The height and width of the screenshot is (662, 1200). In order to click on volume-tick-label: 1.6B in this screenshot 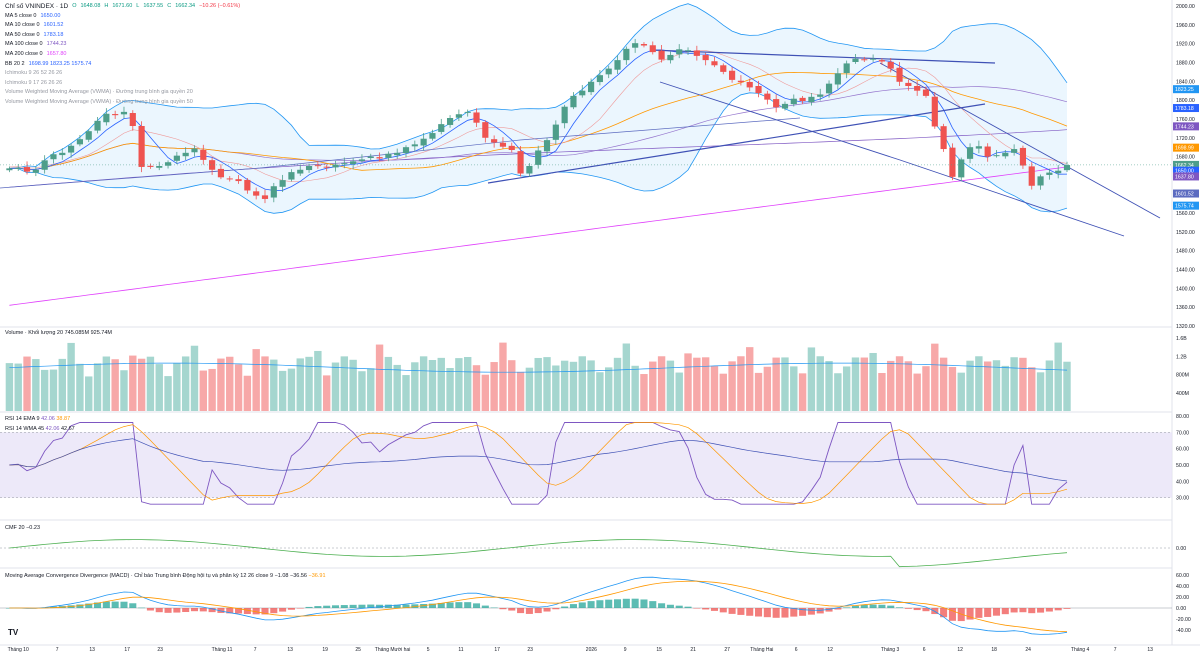, I will do `click(1181, 339)`.